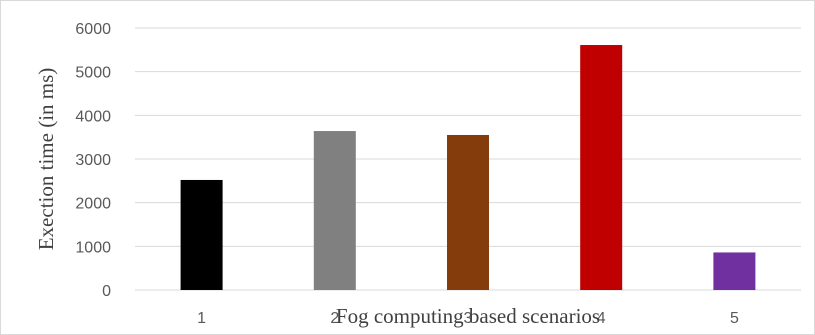  What do you see at coordinates (93, 247) in the screenshot?
I see `y-tick-label: 1000` at bounding box center [93, 247].